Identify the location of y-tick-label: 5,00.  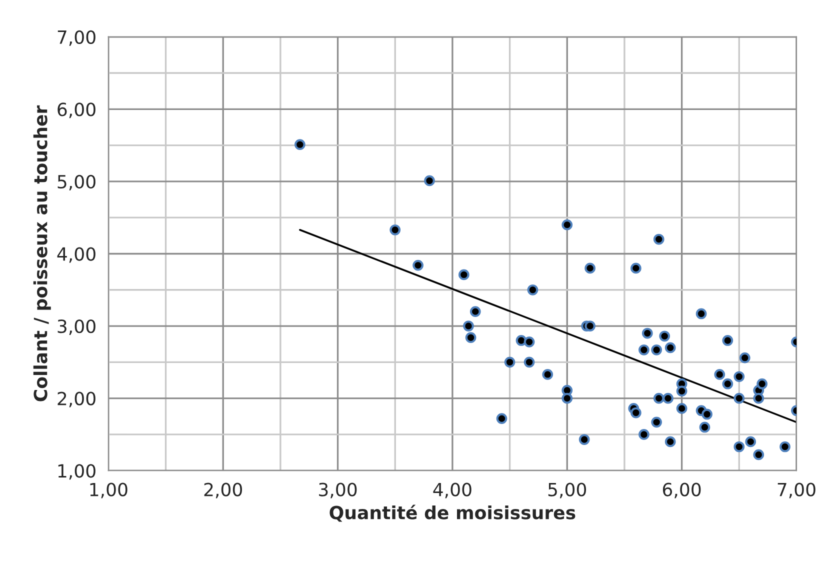
(77, 182).